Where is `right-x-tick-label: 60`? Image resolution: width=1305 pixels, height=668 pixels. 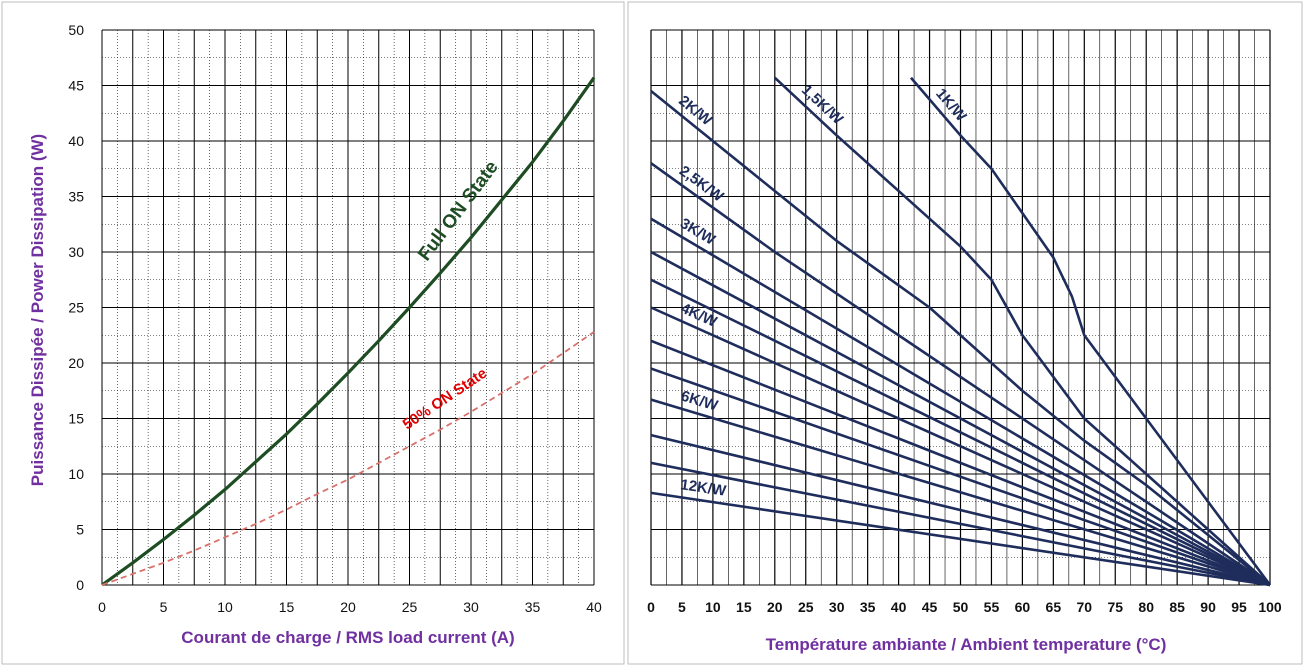 right-x-tick-label: 60 is located at coordinates (1023, 607).